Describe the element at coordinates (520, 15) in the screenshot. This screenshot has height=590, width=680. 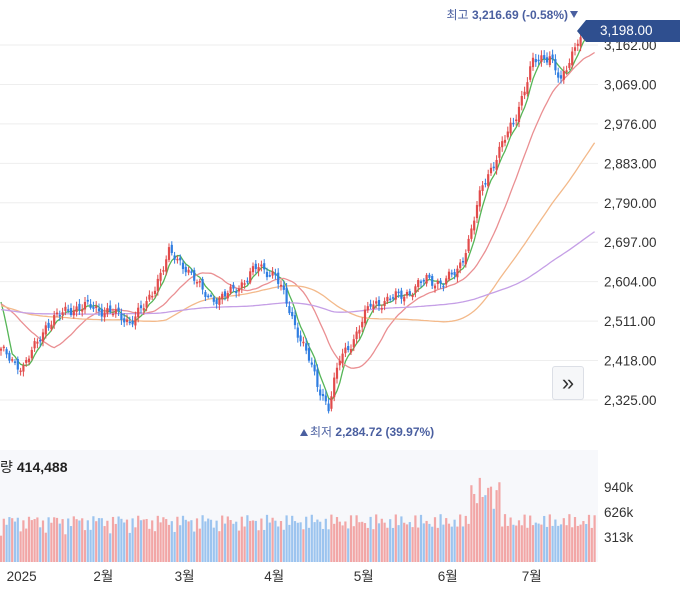
I see `high-annotation-value: 3,216.69 (-0.58%)` at that location.